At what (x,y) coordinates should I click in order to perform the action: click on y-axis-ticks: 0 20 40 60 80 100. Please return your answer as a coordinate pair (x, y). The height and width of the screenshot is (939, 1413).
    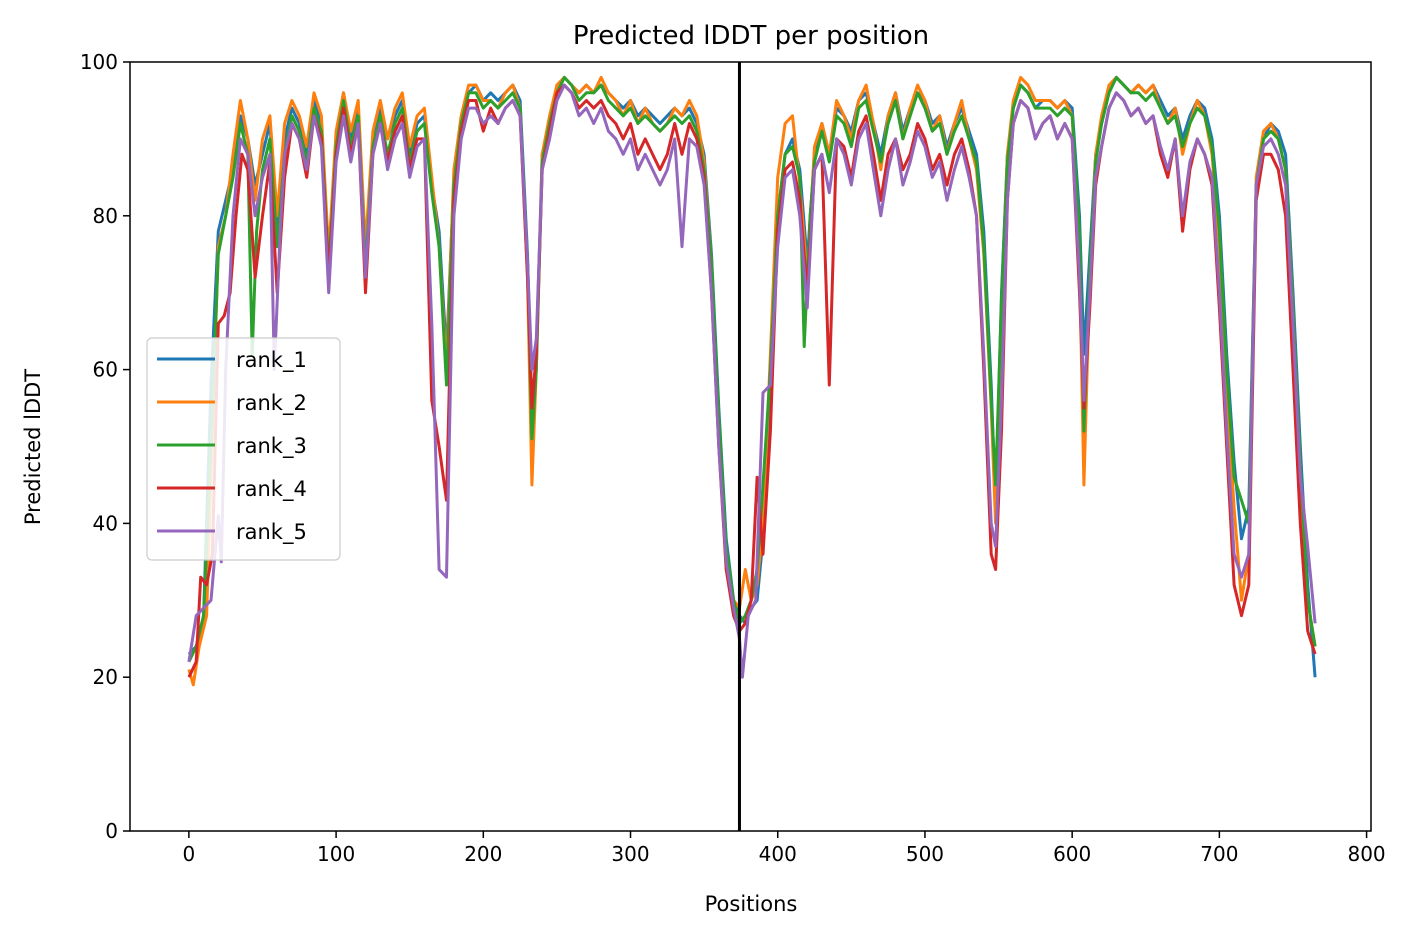
    Looking at the image, I should click on (105, 446).